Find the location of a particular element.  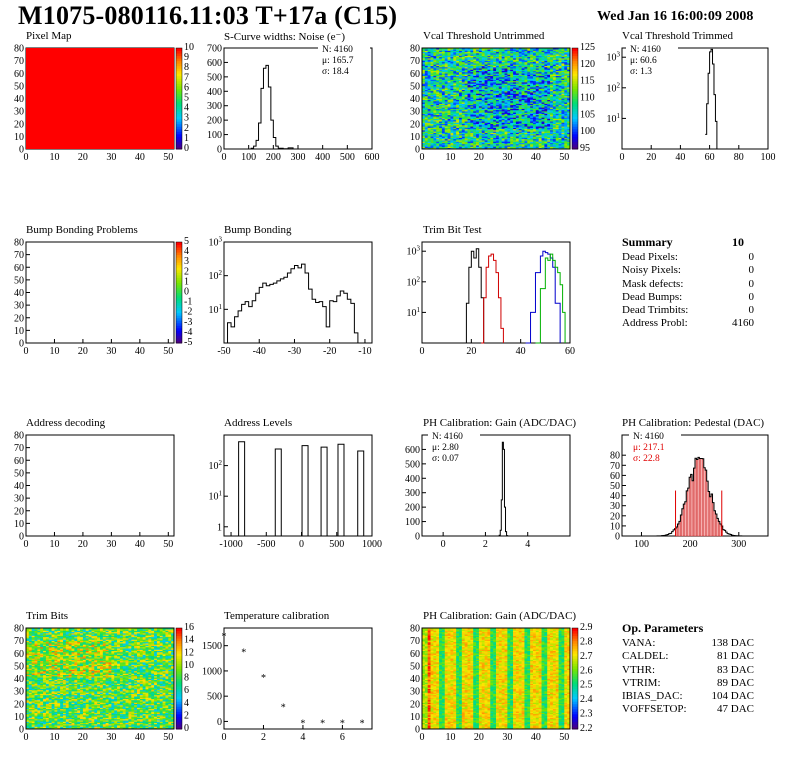

y-tick-label: 0 is located at coordinates (417, 537).